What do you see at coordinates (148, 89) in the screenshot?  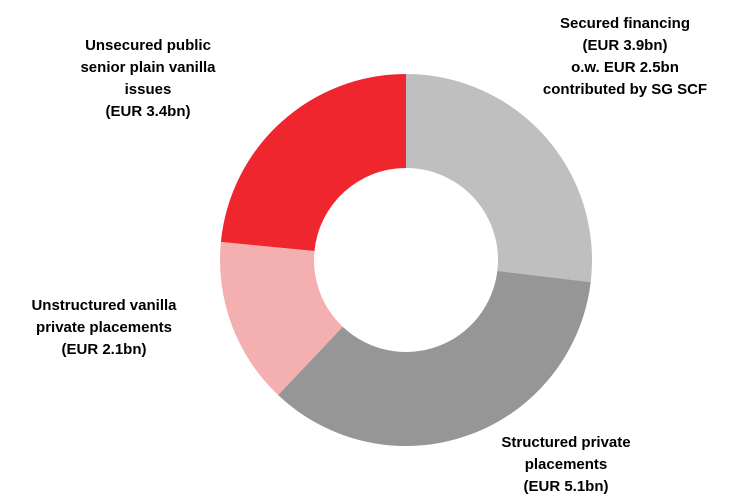 I see `slice-label-line: issues` at bounding box center [148, 89].